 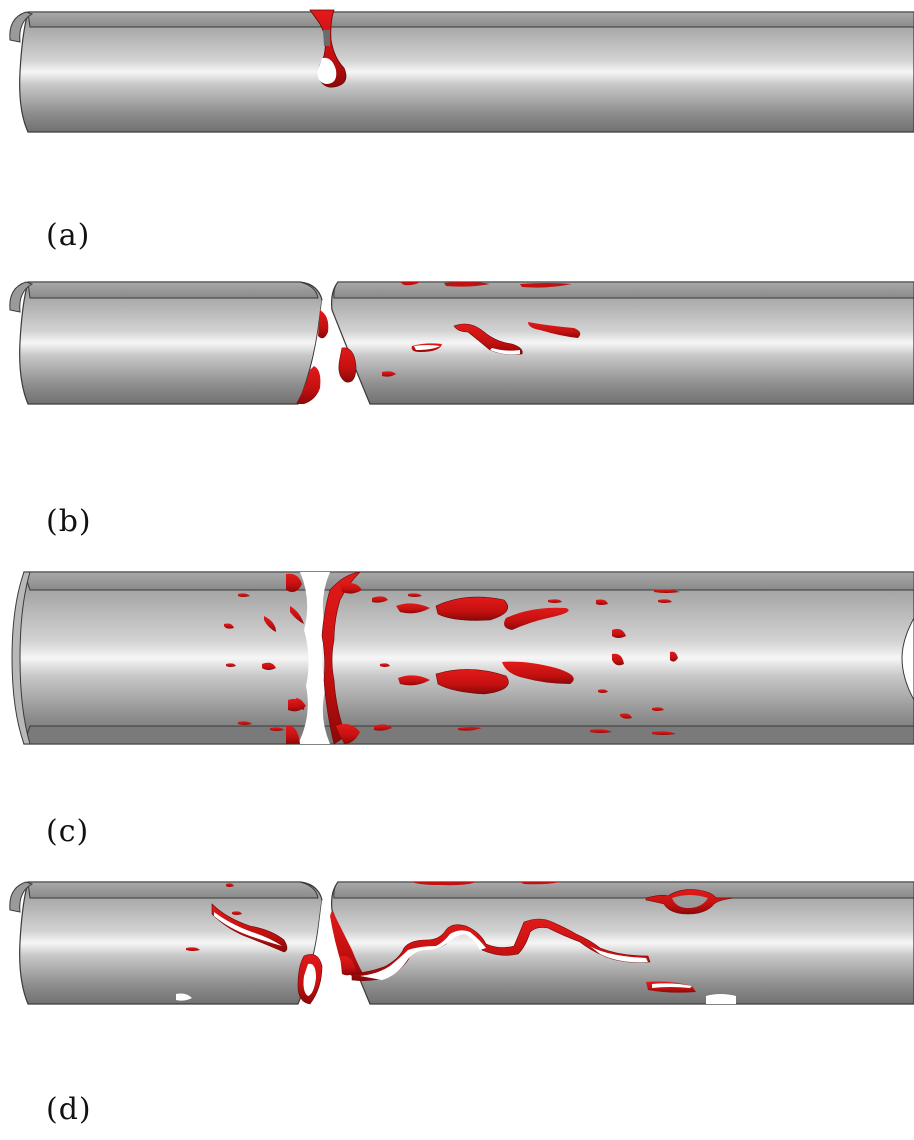 What do you see at coordinates (461, 943) in the screenshot?
I see `pipe-d-image` at bounding box center [461, 943].